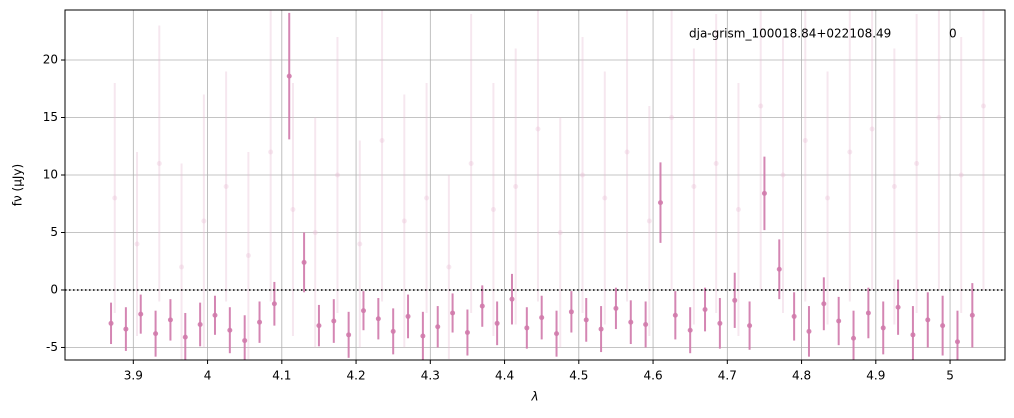 This screenshot has width=1014, height=418. What do you see at coordinates (534, 397) in the screenshot?
I see `x-axis-label: λ` at bounding box center [534, 397].